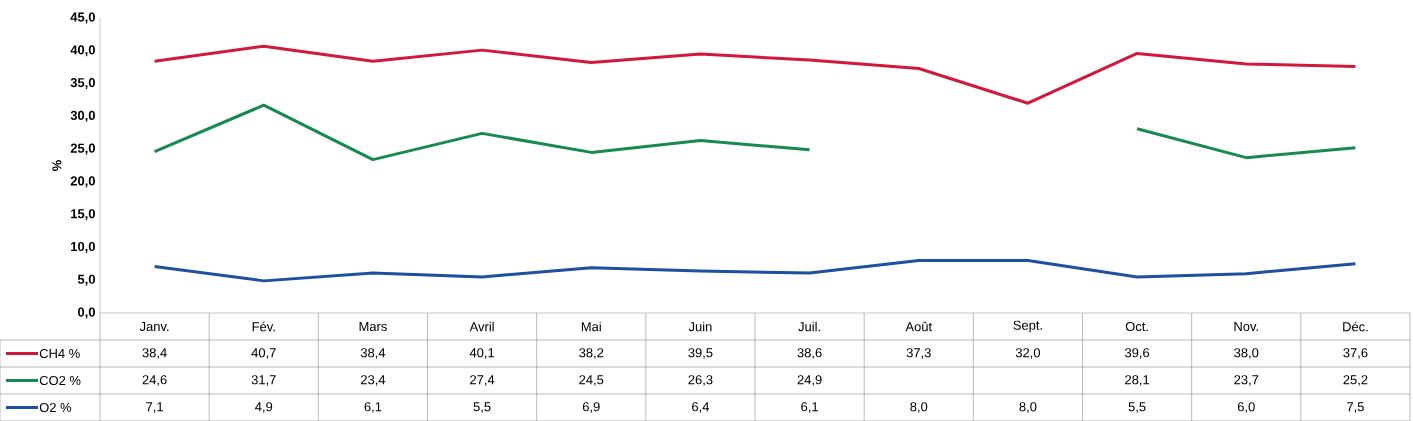  I want to click on y-tick-label: 20,0, so click(82, 182).